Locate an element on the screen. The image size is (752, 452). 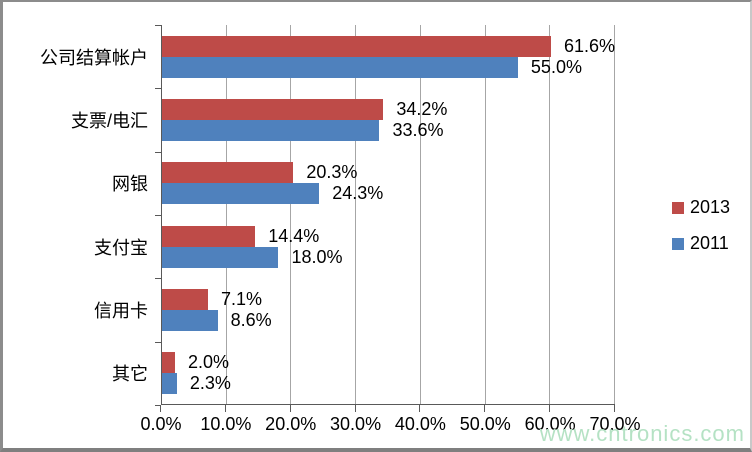
bar-group: 61.6% 55.0% is located at coordinates (388, 56).